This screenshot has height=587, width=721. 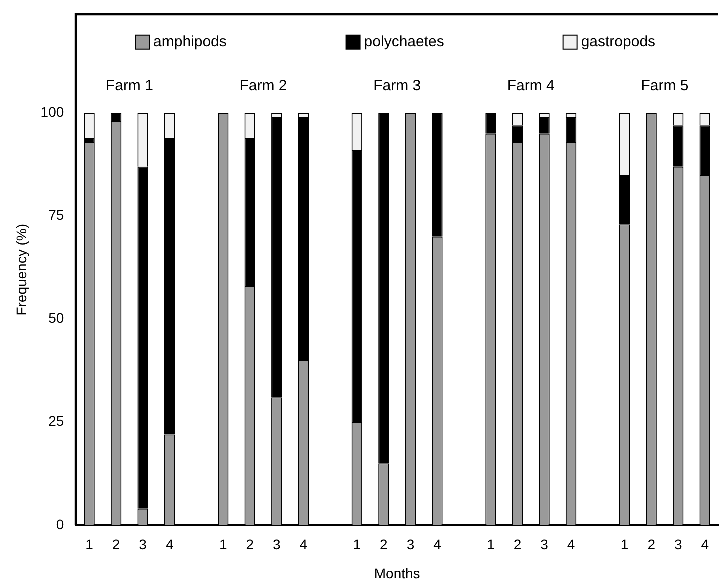 I want to click on legend-label: polychaetes, so click(x=404, y=42).